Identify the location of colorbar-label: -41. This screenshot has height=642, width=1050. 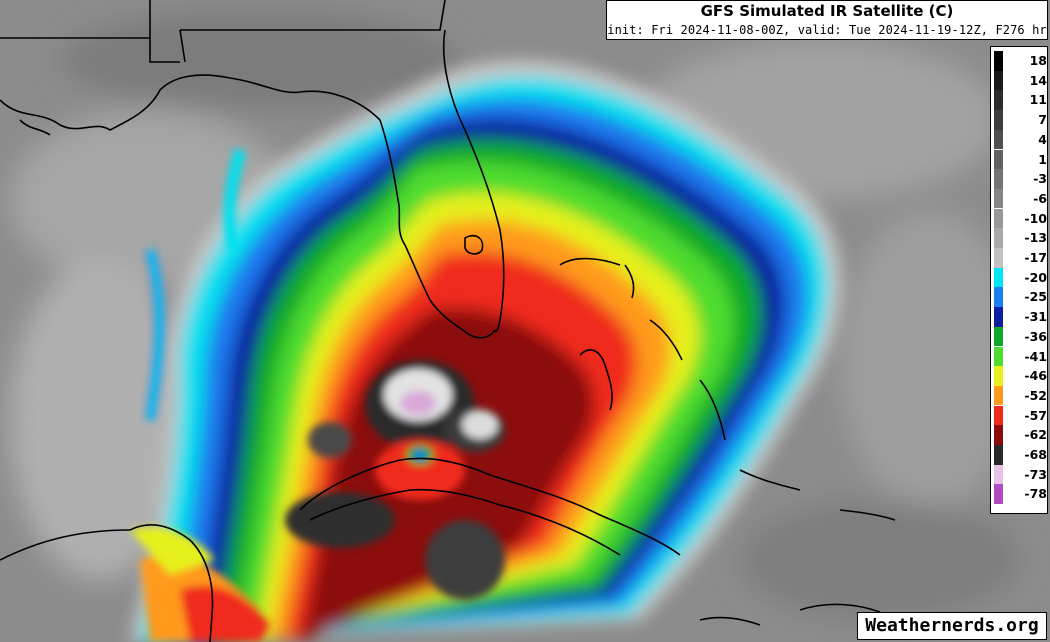
(1035, 356).